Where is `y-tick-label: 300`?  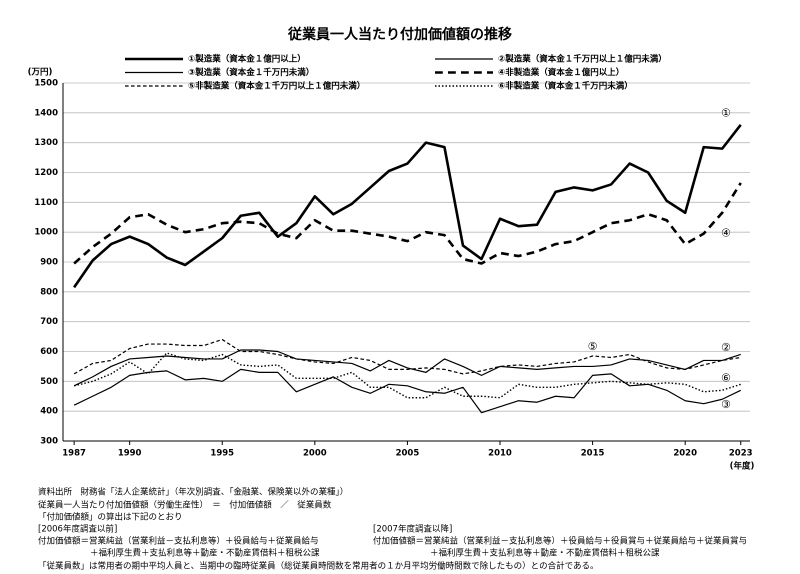
y-tick-label: 300 is located at coordinates (49, 442).